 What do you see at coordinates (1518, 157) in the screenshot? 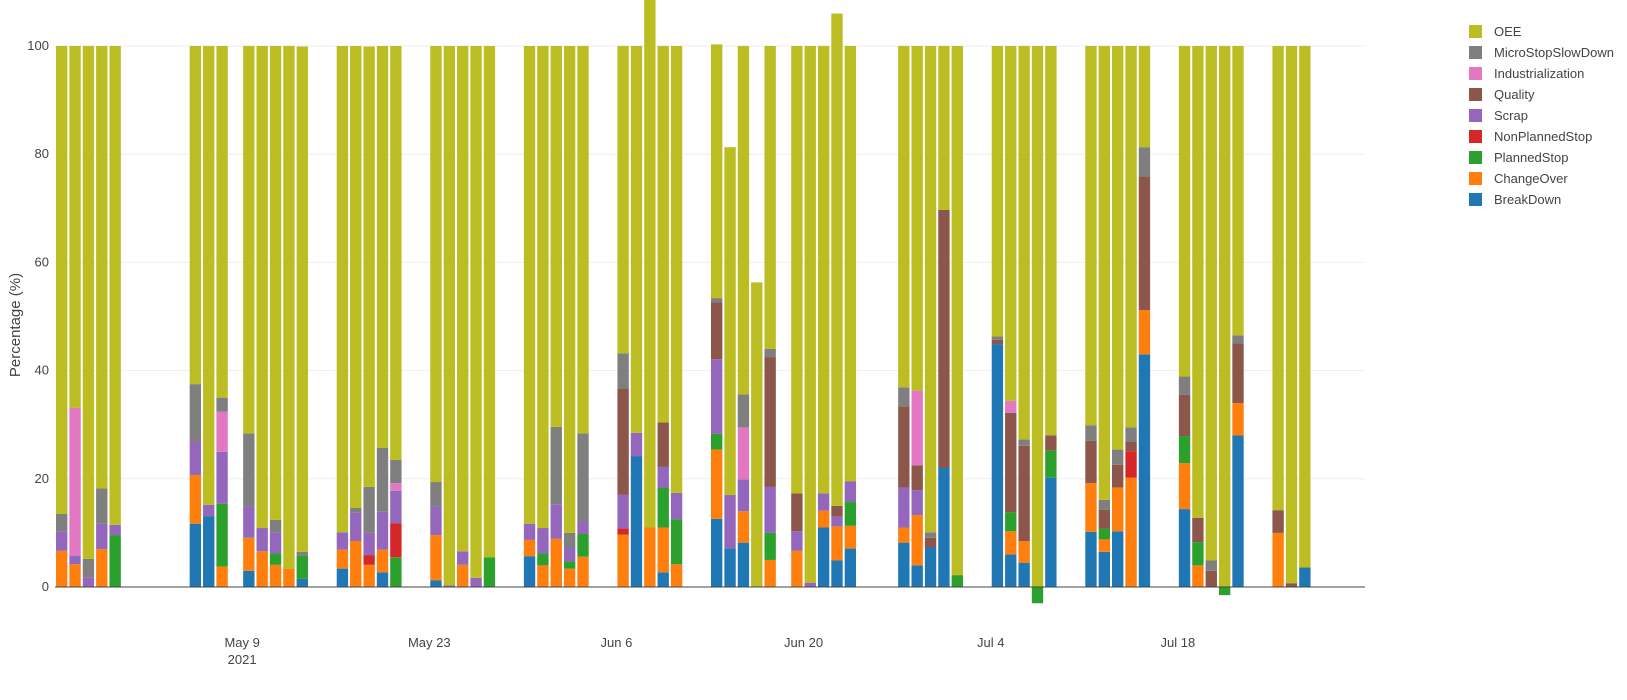
I see `legend-item-plannedstop: PlannedStop` at bounding box center [1518, 157].